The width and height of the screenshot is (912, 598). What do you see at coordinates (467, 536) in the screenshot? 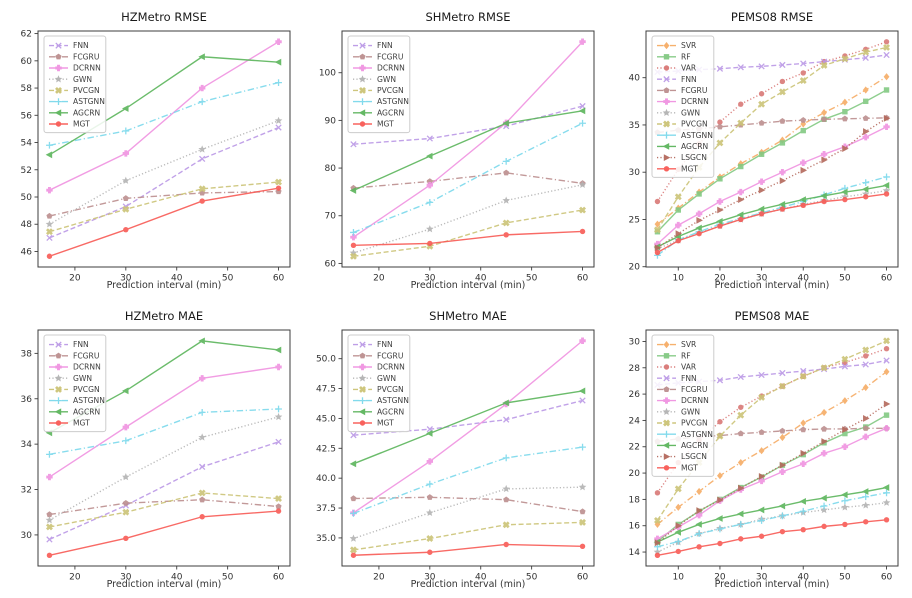
I see `series-PVCGN` at bounding box center [467, 536].